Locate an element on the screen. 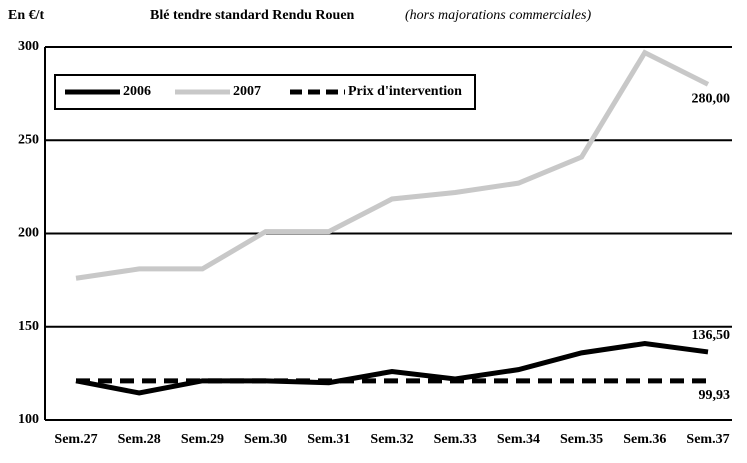 Image resolution: width=747 pixels, height=463 pixels. chart-subtitle: (hors majorations commerciales) is located at coordinates (498, 15).